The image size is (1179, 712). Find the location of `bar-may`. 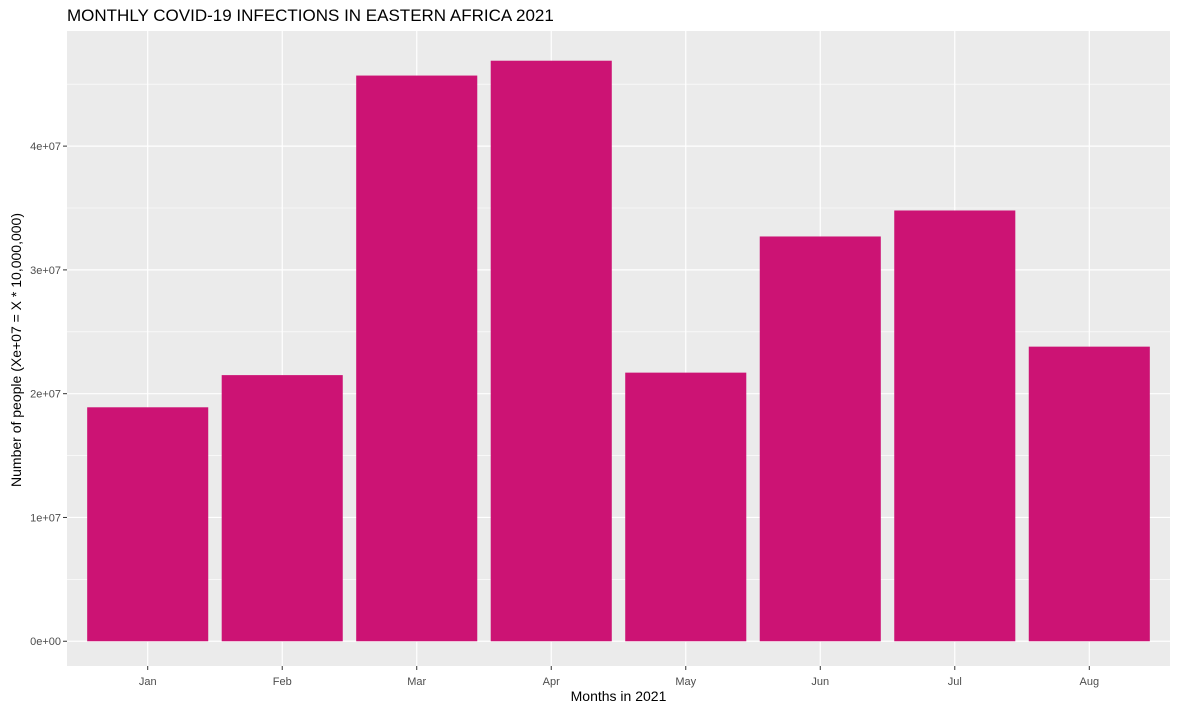

bar-may is located at coordinates (686, 507).